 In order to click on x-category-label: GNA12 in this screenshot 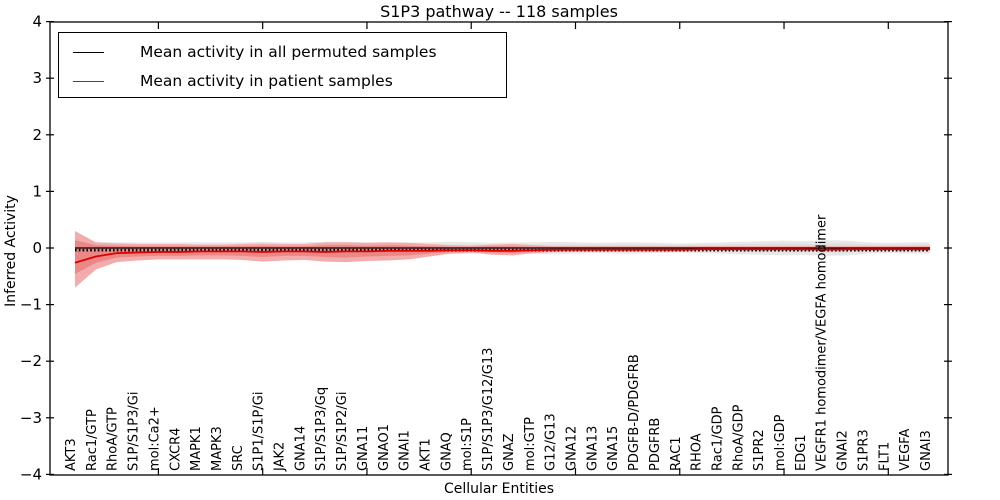, I will do `click(571, 448)`.